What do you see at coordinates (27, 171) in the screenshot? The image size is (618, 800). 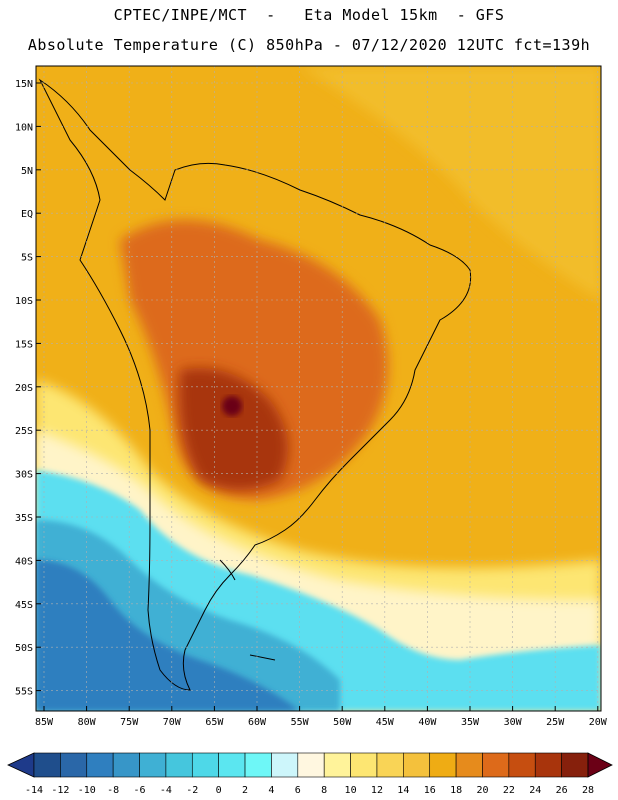 I see `lat-label: 5N` at bounding box center [27, 171].